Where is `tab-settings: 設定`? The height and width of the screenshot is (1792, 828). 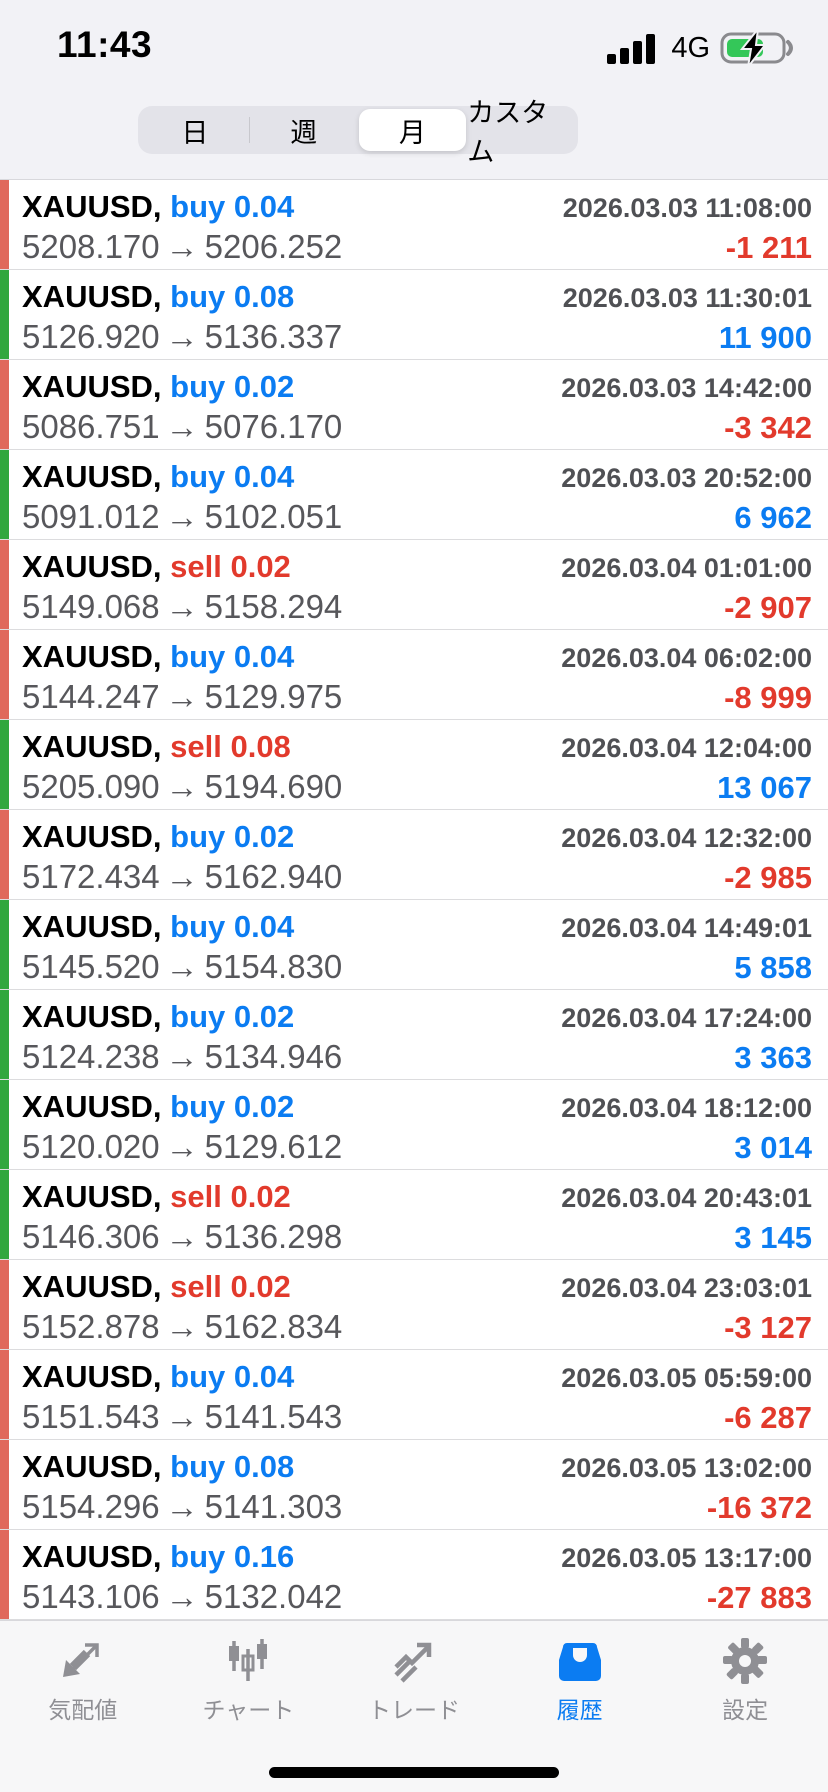 tab-settings: 設定 is located at coordinates (745, 1706).